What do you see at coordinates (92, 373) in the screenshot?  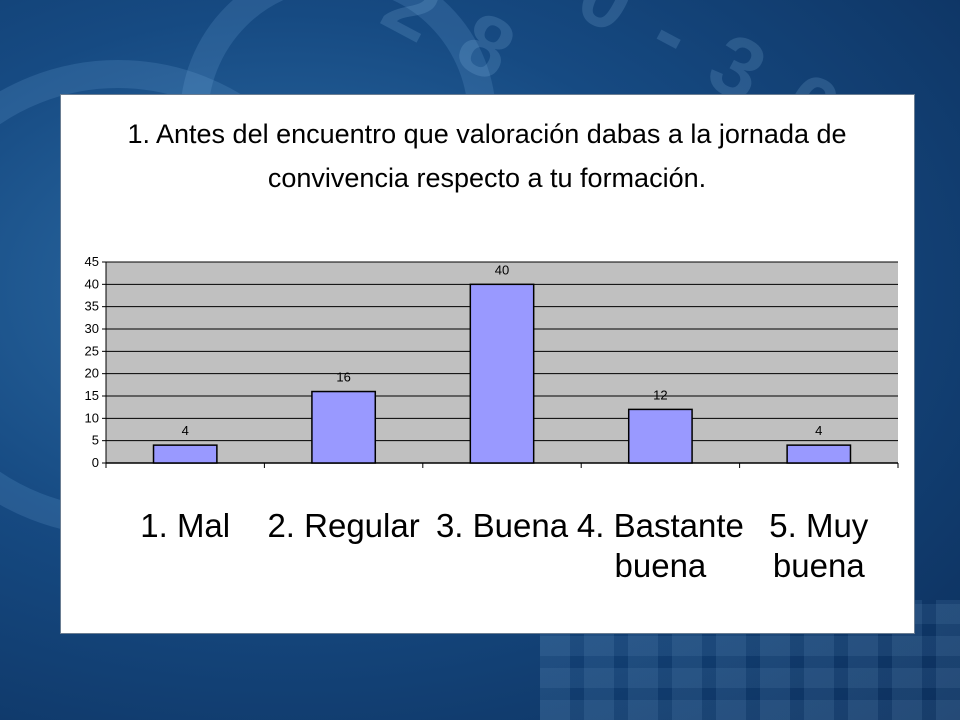 I see `y-tick-label: 20` at bounding box center [92, 373].